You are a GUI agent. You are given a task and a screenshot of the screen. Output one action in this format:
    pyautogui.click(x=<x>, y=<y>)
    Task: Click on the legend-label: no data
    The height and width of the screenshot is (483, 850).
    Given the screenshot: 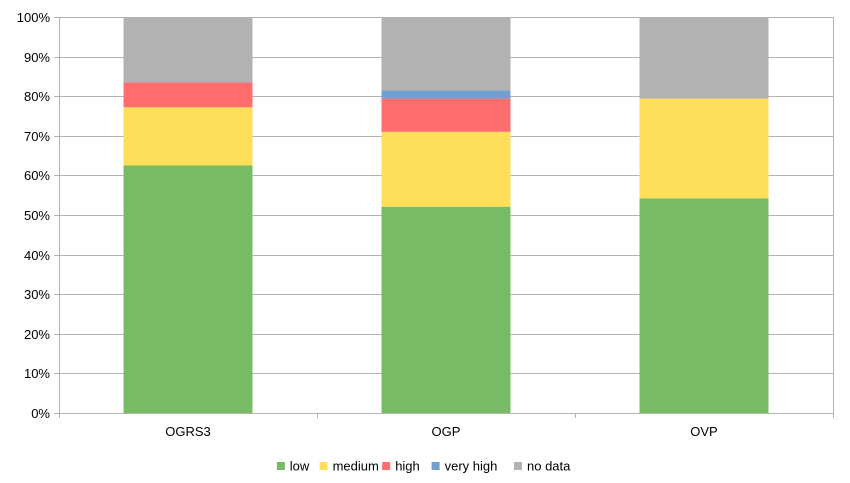 What is the action you would take?
    pyautogui.click(x=549, y=466)
    